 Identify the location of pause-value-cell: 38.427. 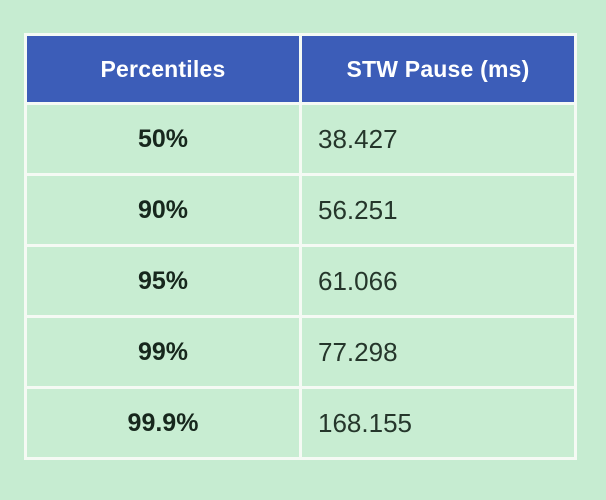
(438, 139).